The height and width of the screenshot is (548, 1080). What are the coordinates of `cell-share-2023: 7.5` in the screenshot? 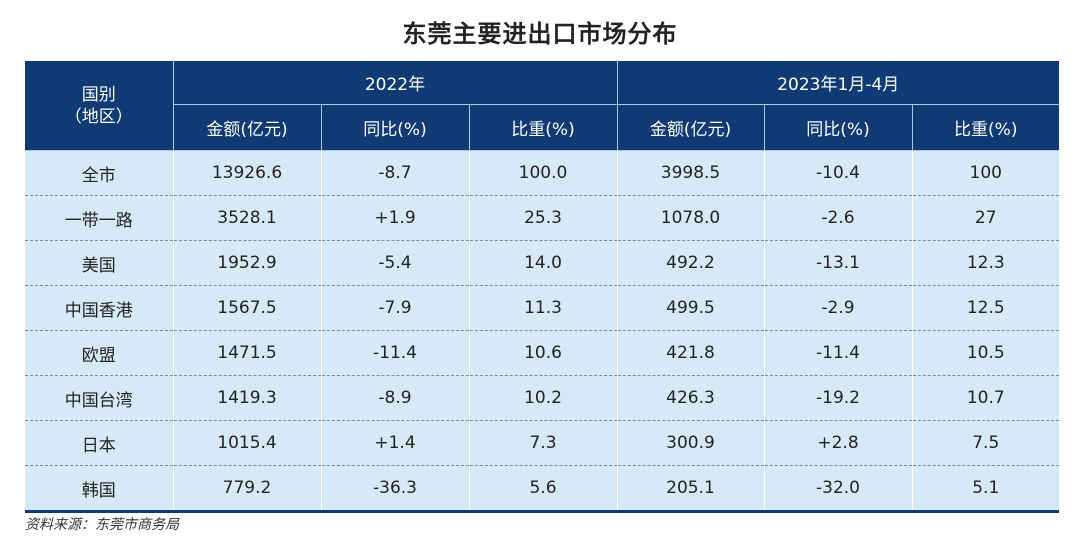 It's located at (985, 443).